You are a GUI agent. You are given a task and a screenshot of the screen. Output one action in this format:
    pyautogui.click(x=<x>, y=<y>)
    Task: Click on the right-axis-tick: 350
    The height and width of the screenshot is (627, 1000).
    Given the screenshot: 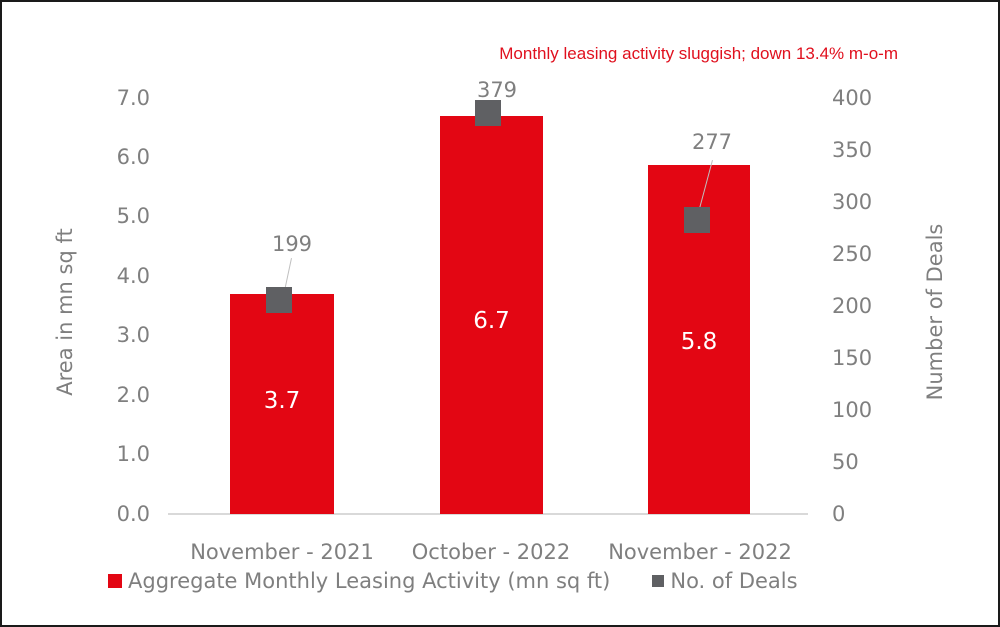 What is the action you would take?
    pyautogui.click(x=852, y=150)
    